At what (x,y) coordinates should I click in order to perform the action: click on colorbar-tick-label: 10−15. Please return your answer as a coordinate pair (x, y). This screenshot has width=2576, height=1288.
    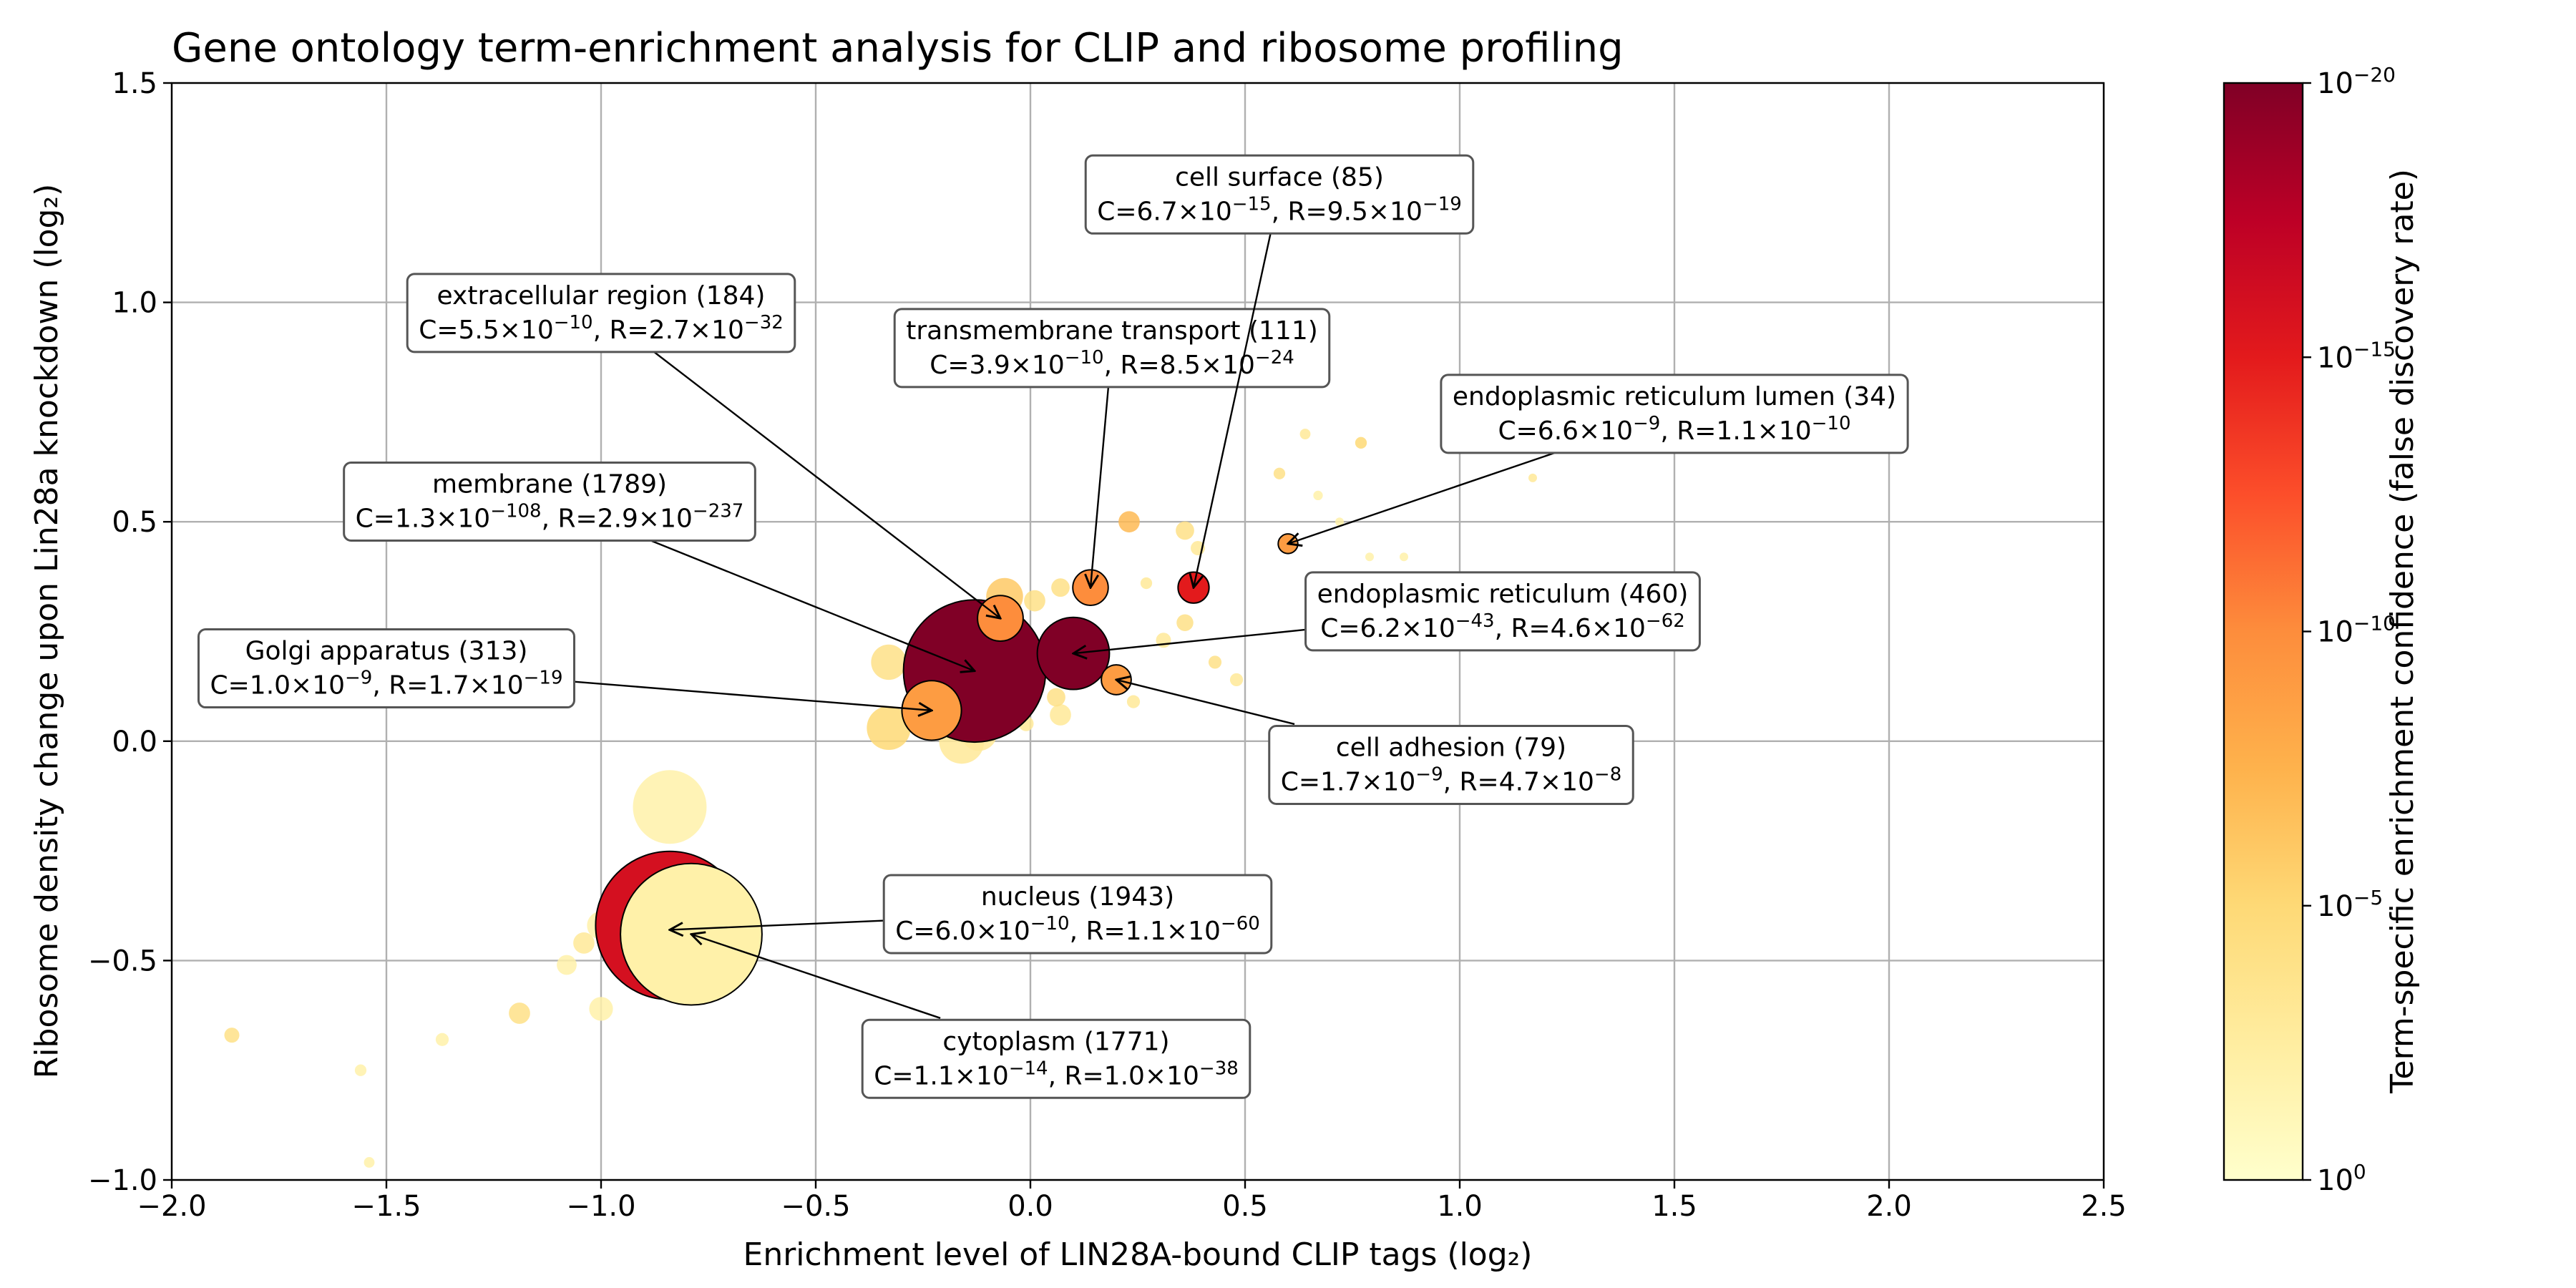
    Looking at the image, I should click on (2356, 355).